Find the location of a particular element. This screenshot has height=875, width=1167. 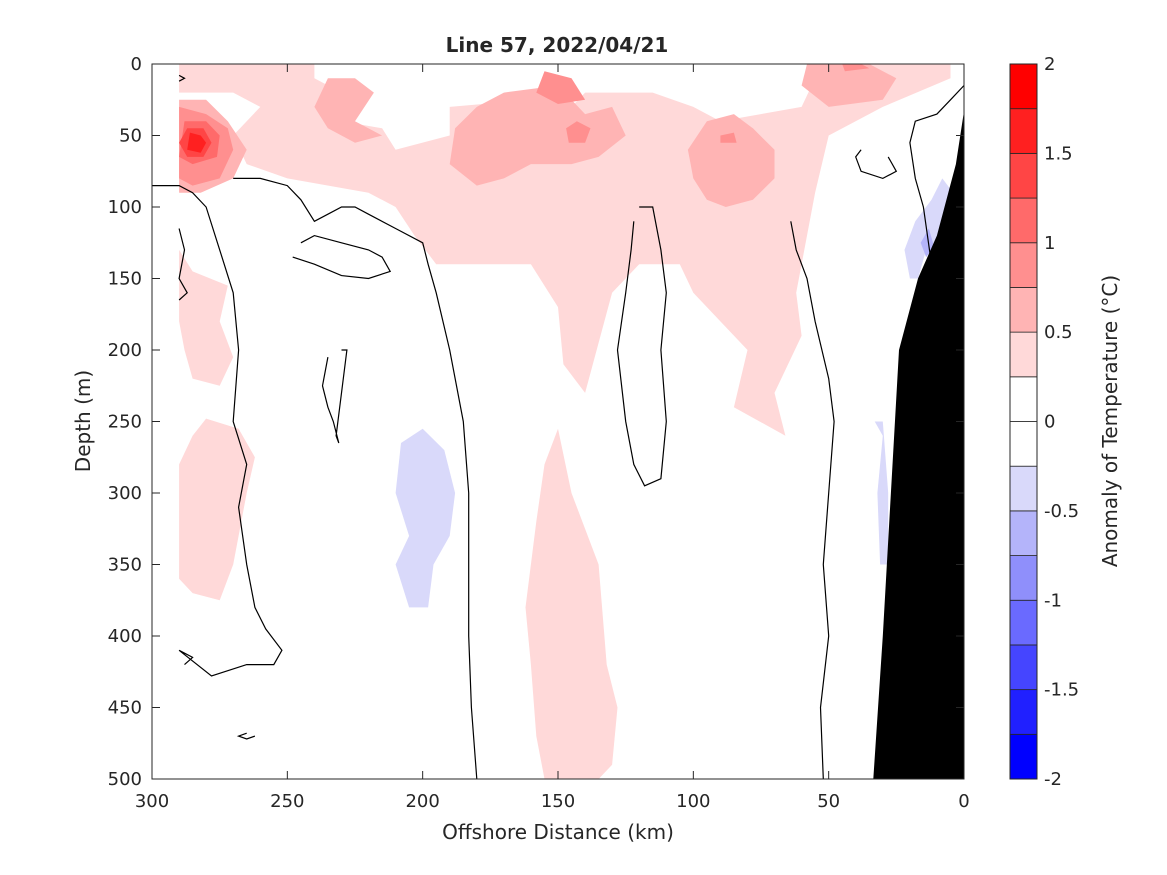

x-tick-label: 50 is located at coordinates (828, 801).